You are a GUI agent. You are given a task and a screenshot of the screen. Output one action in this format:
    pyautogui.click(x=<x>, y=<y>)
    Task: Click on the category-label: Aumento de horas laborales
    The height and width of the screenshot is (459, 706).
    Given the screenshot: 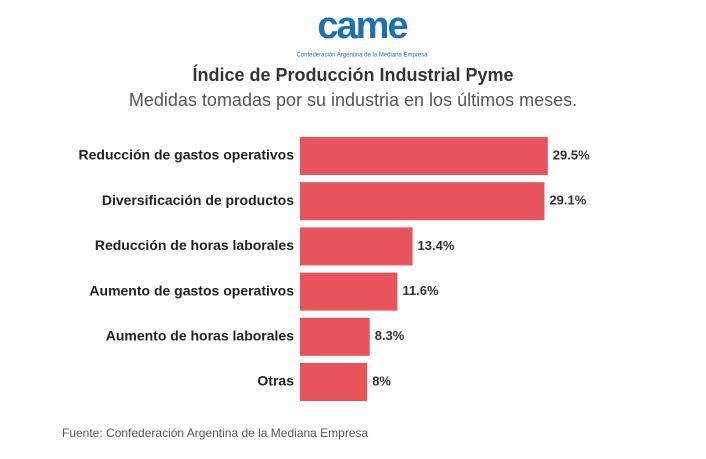 What is the action you would take?
    pyautogui.click(x=200, y=336)
    